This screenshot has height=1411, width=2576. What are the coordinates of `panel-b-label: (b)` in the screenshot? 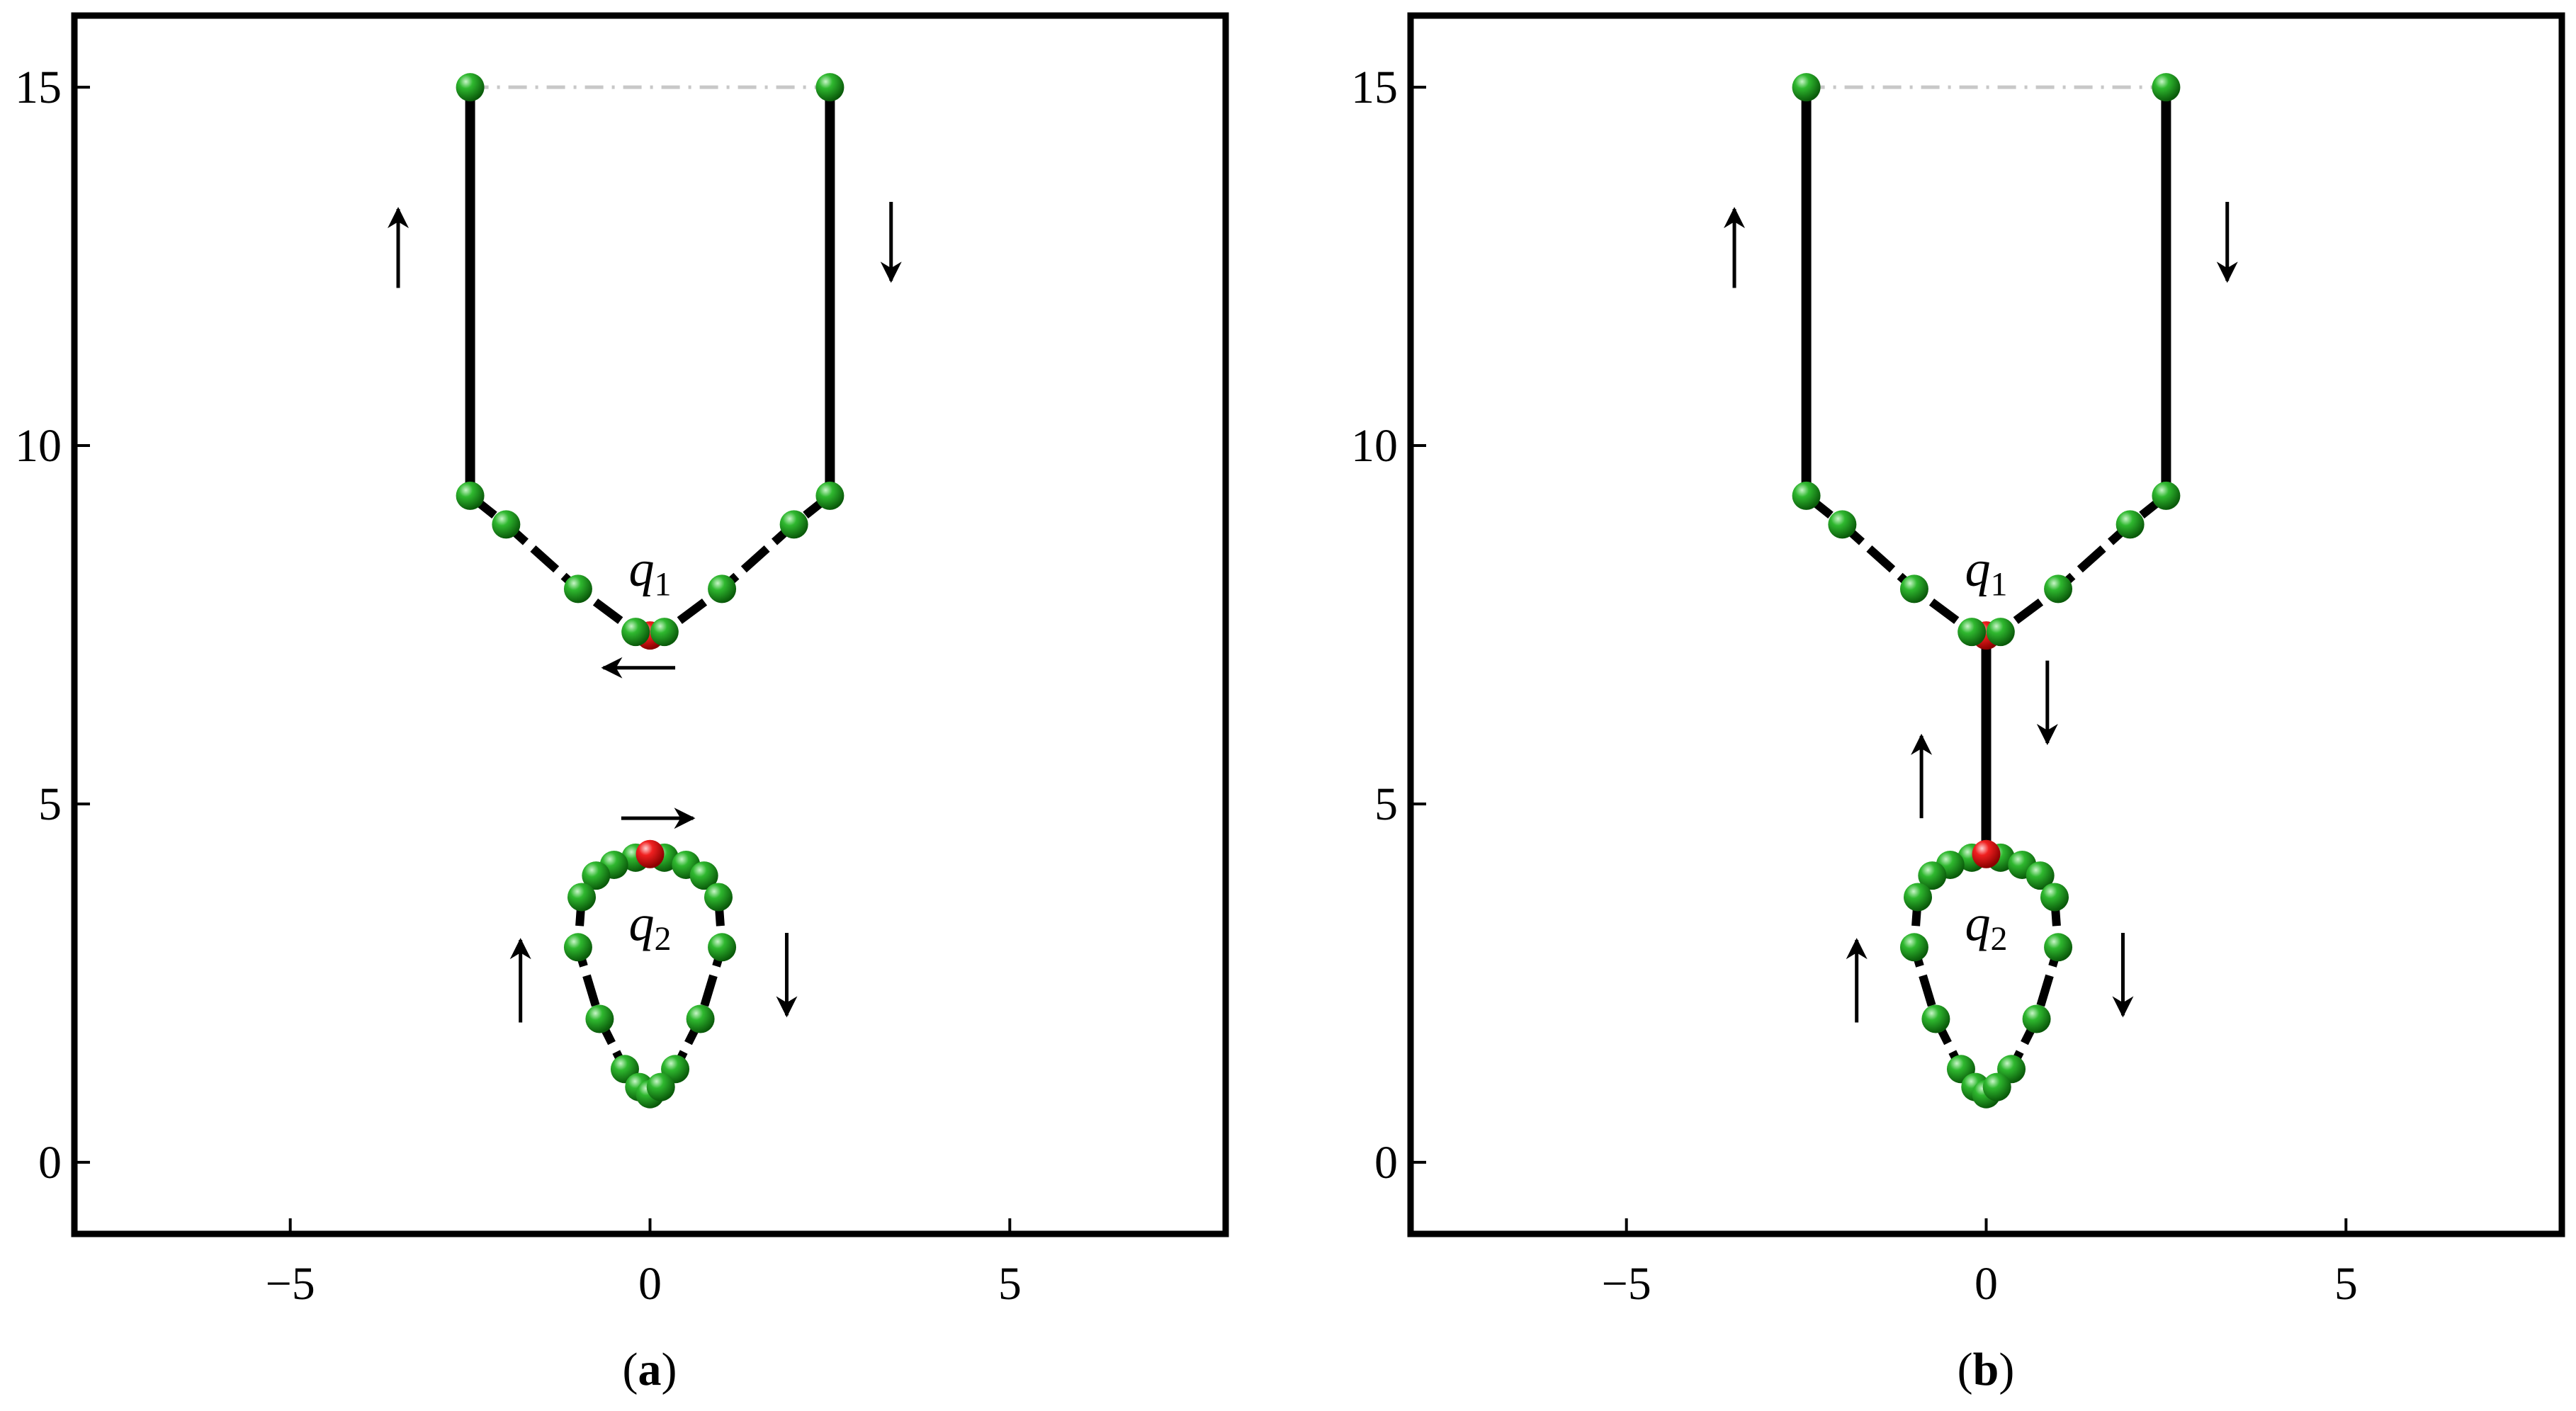 It's located at (1986, 1370).